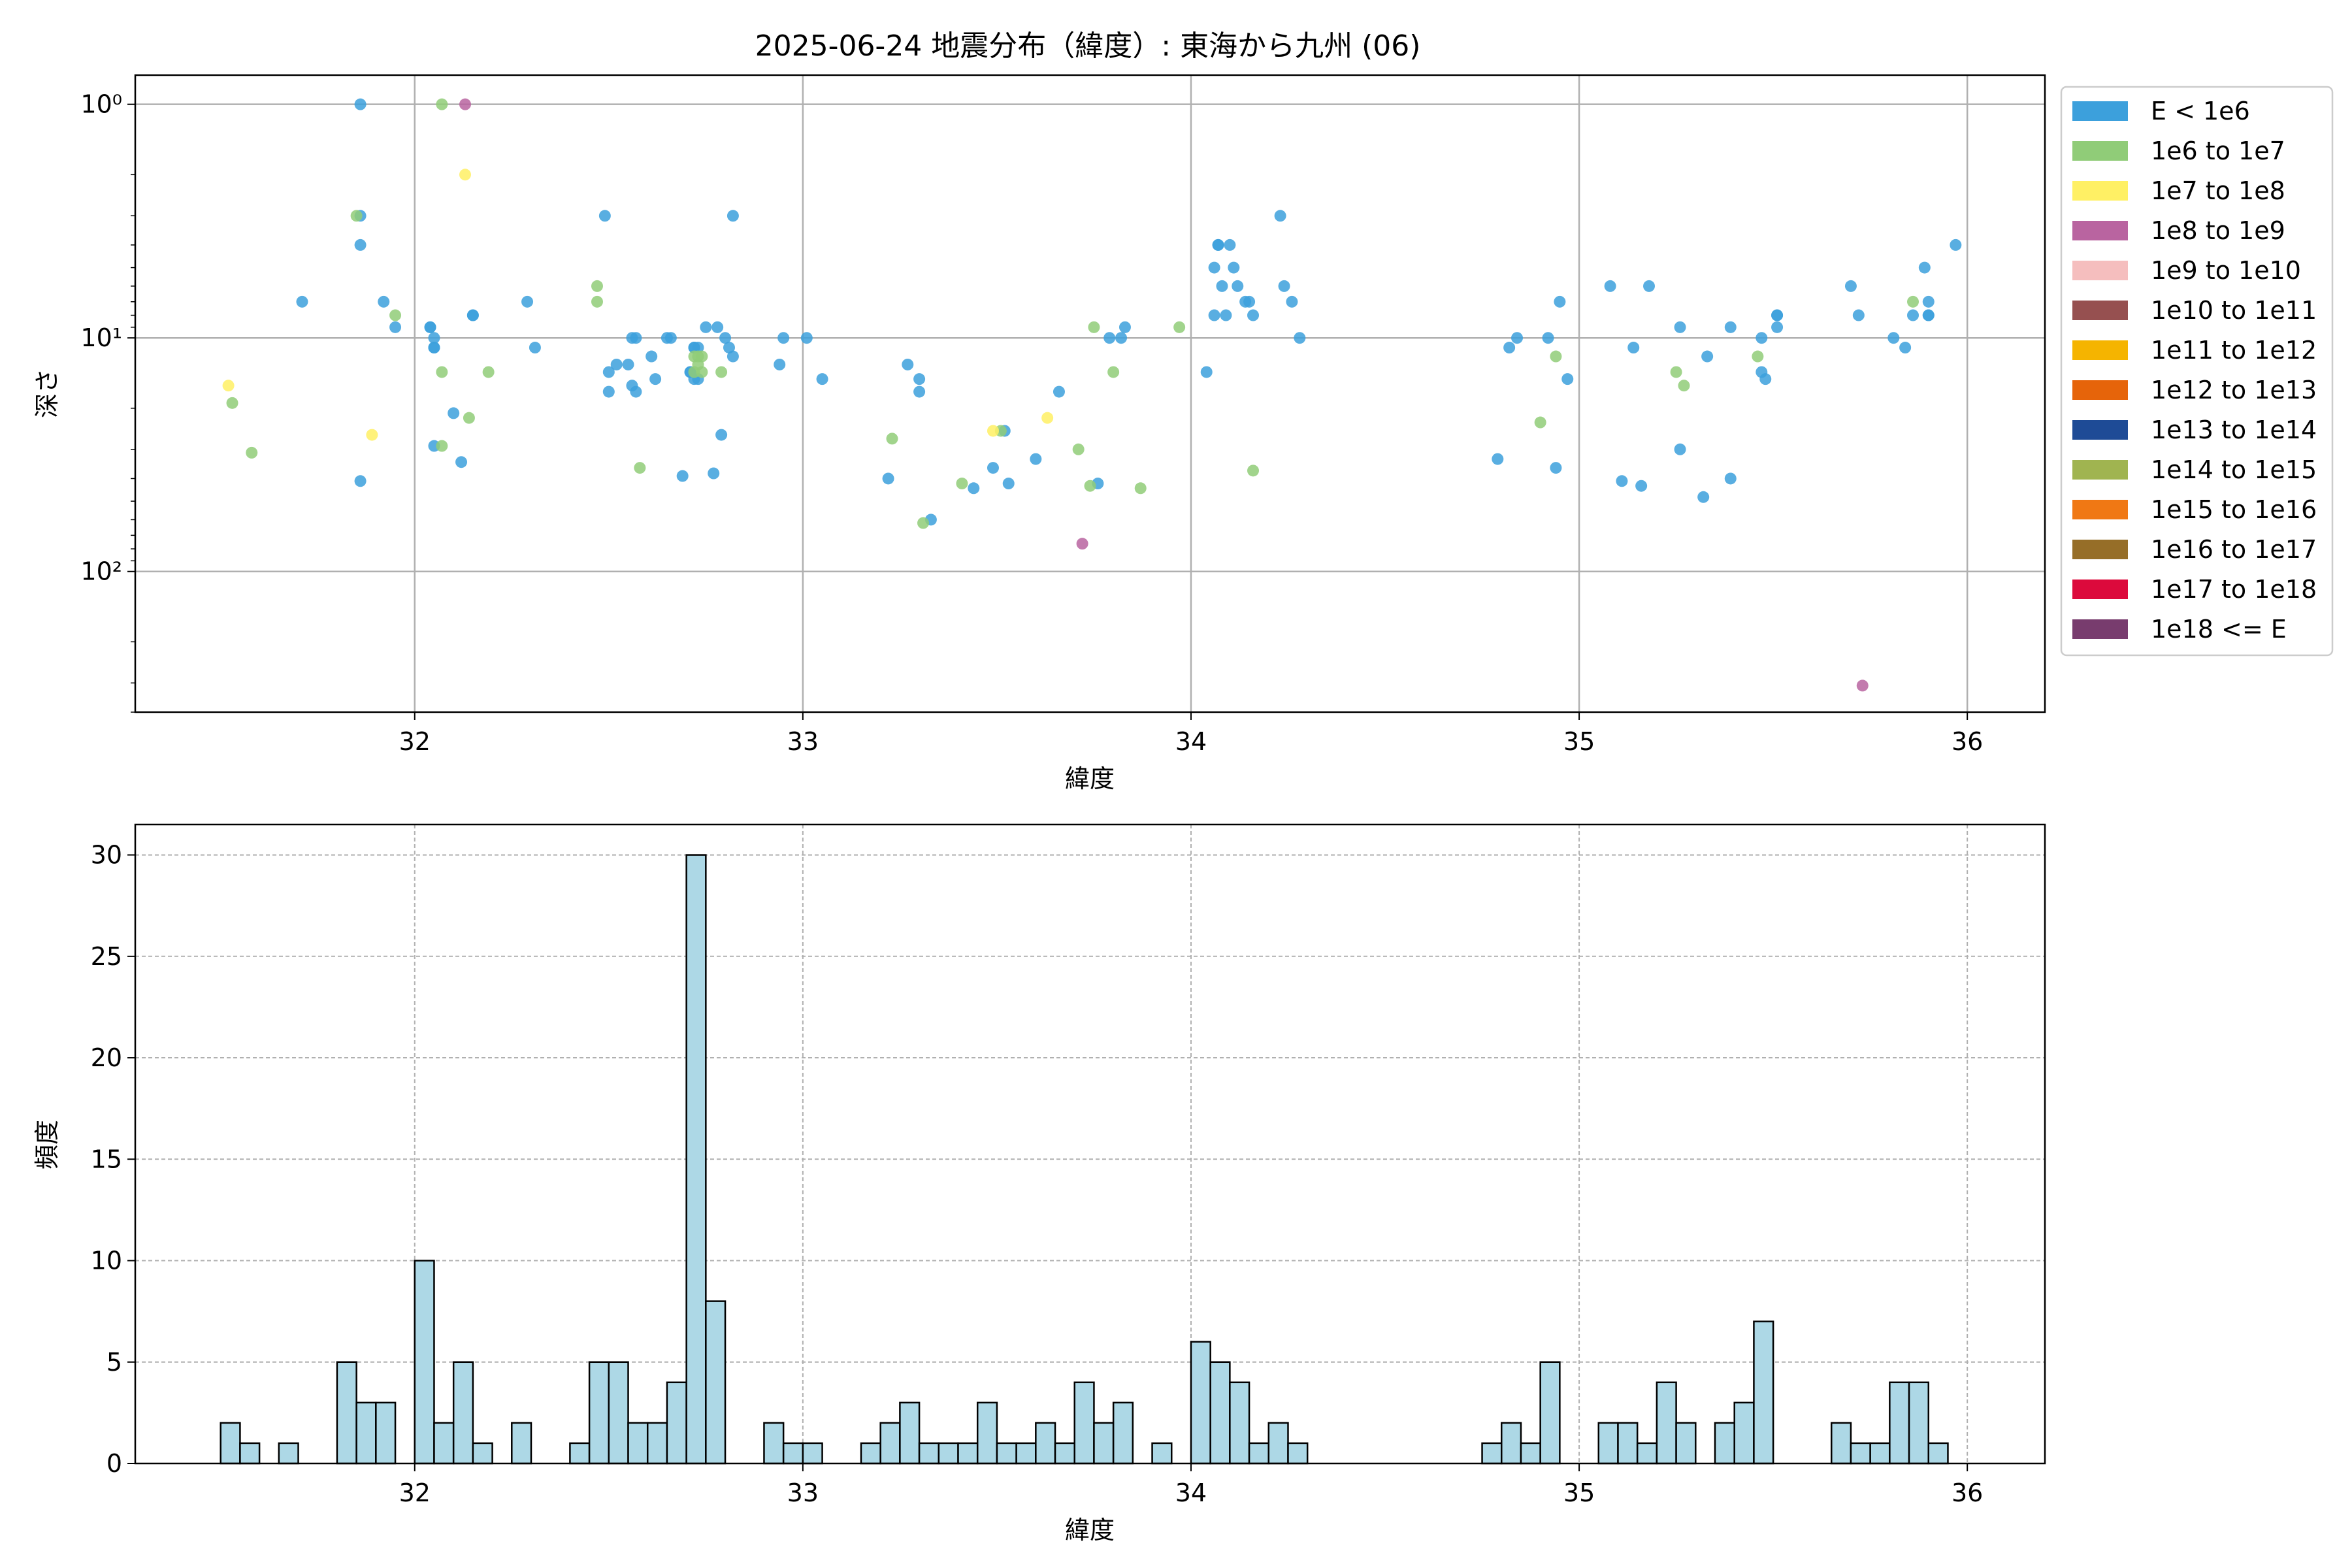 The image size is (2352, 1568). Describe the element at coordinates (1191, 734) in the screenshot. I see `scatter-x-ticks: 32 33 34 35 36` at that location.